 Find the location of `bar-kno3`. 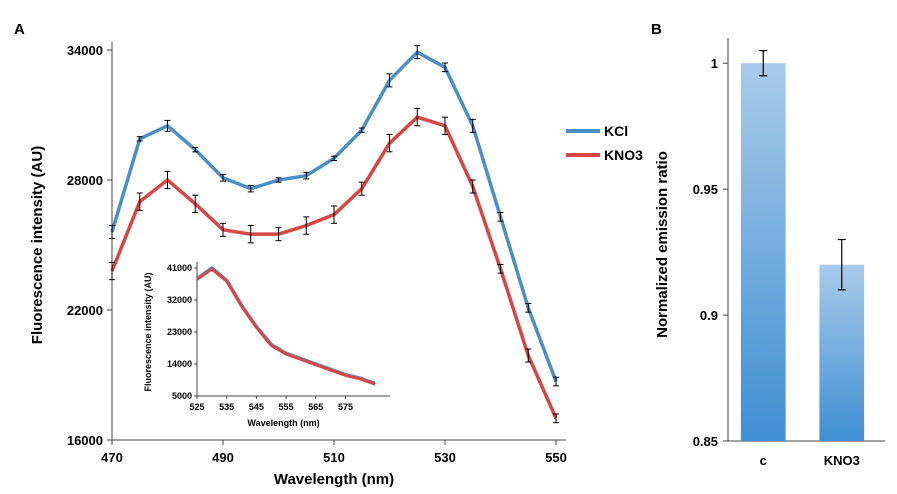

bar-kno3 is located at coordinates (842, 352).